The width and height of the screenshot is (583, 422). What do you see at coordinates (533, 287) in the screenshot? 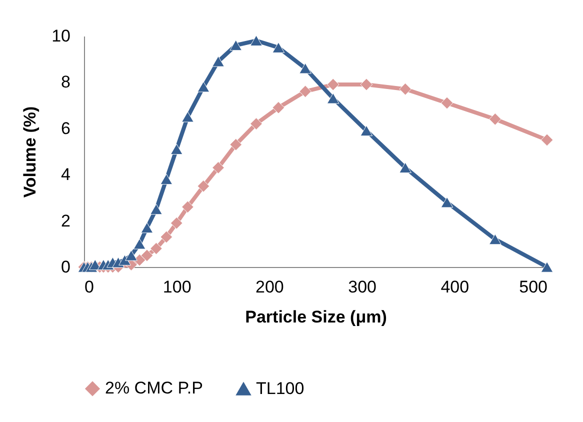
I see `x-tick-label: 500` at bounding box center [533, 287].